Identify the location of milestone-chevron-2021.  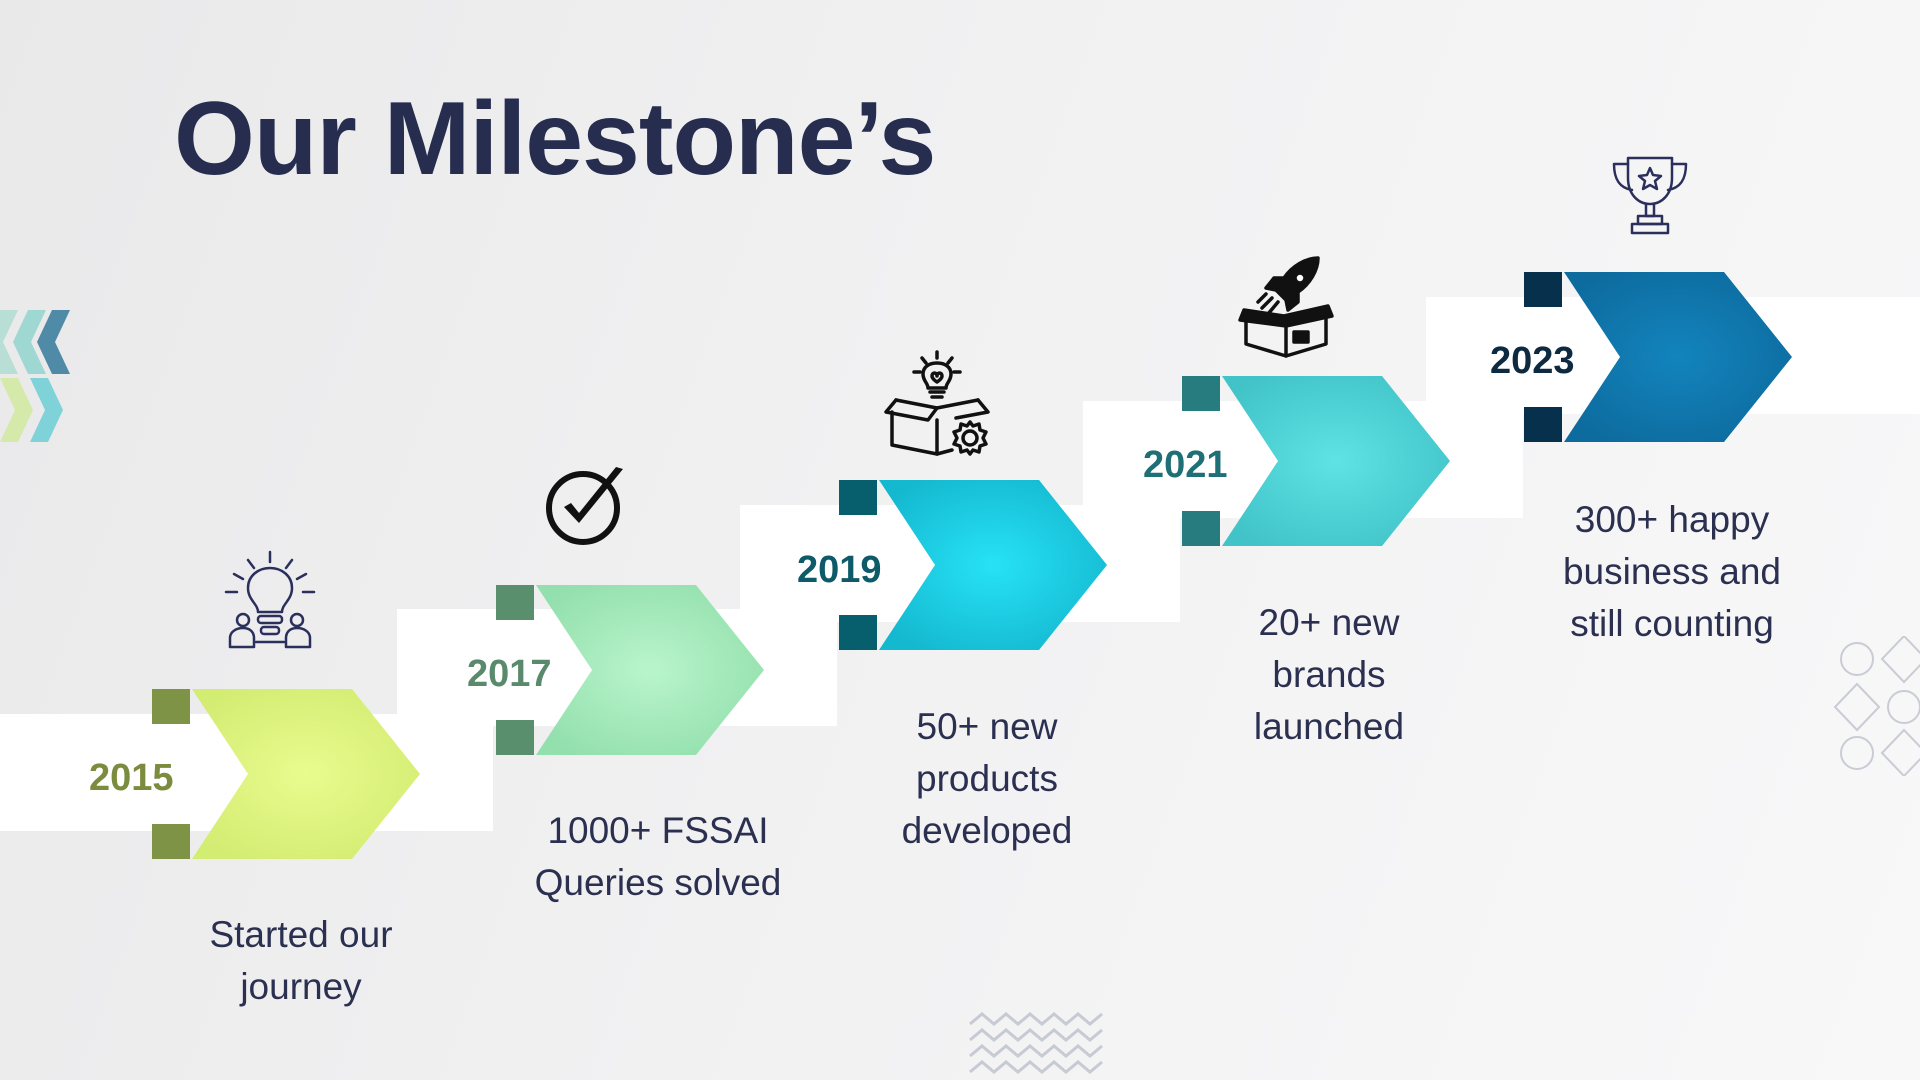
(1316, 461).